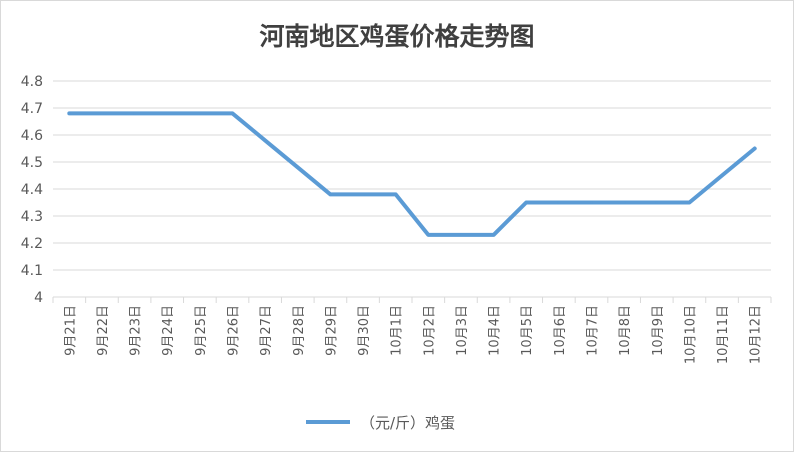 The height and width of the screenshot is (452, 794). Describe the element at coordinates (495, 330) in the screenshot. I see `x-tick-label: 10月4日` at that location.